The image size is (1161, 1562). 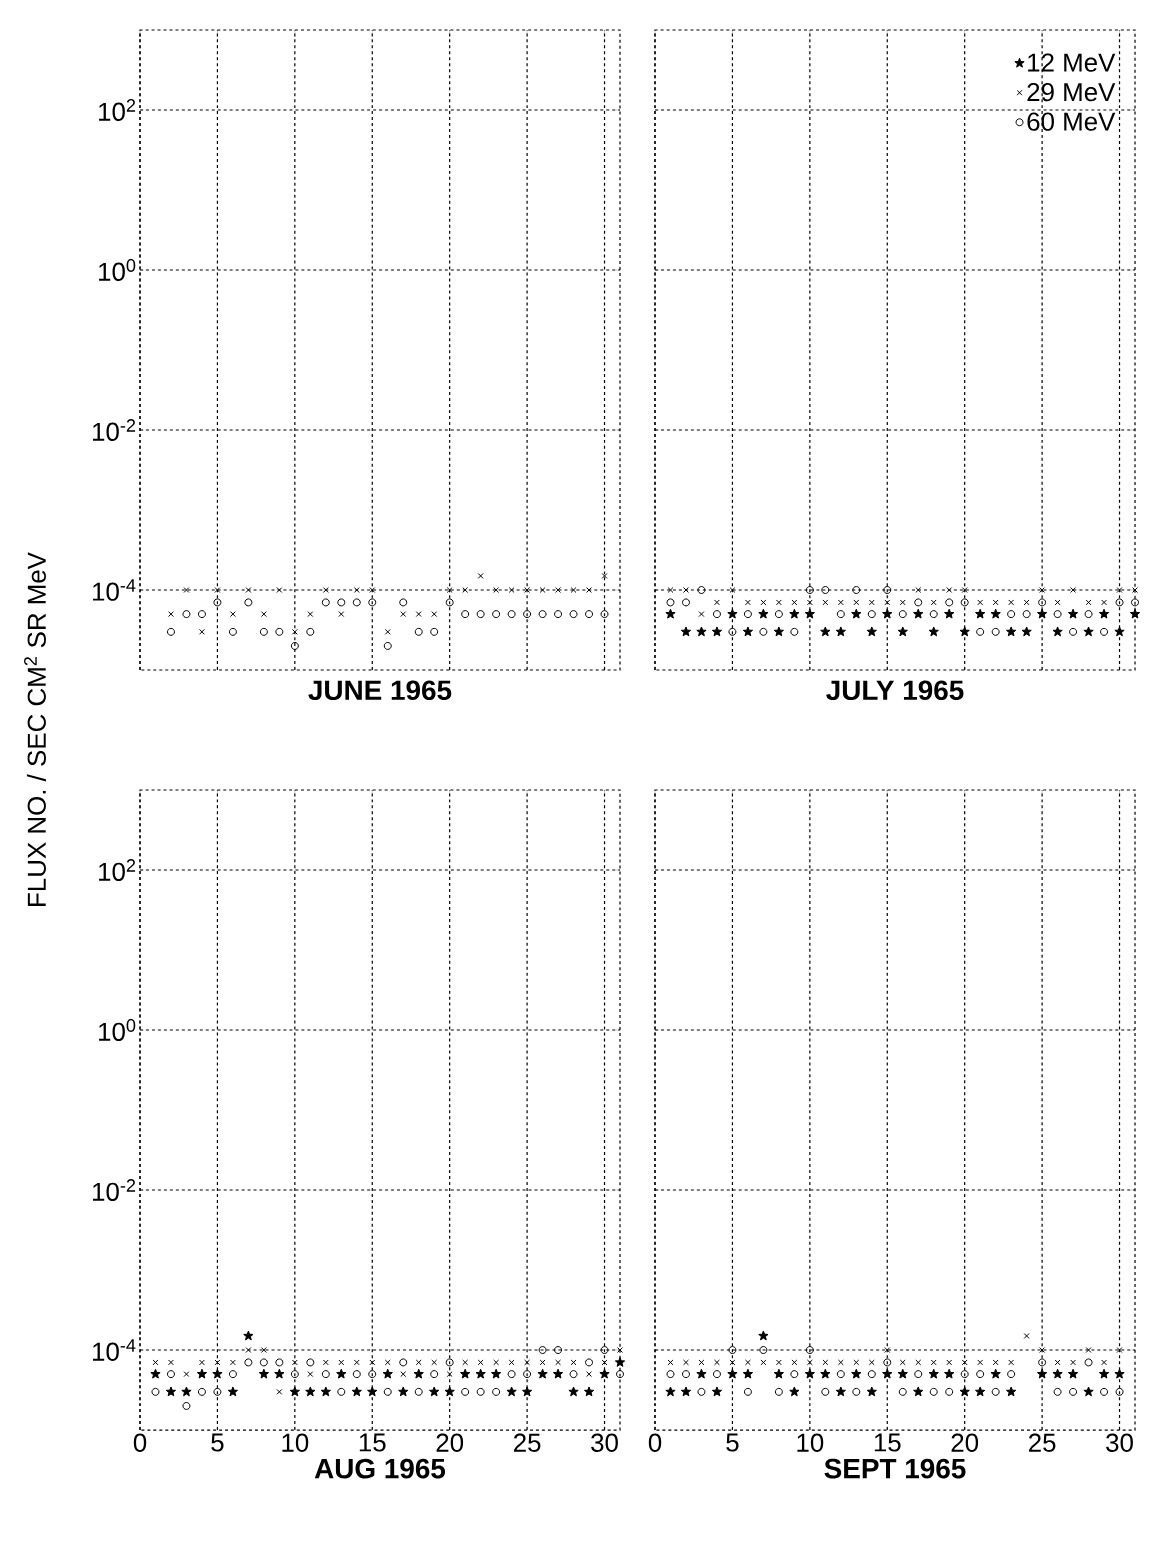 I want to click on legend-label: 60 MeV, so click(x=1071, y=121).